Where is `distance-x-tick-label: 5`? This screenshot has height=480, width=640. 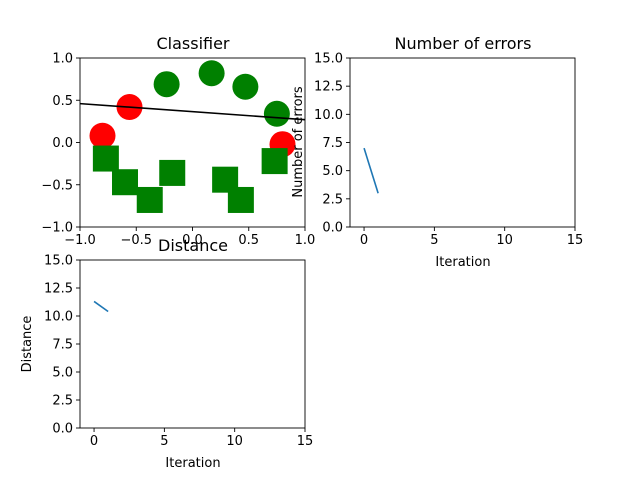 distance-x-tick-label: 5 is located at coordinates (164, 441).